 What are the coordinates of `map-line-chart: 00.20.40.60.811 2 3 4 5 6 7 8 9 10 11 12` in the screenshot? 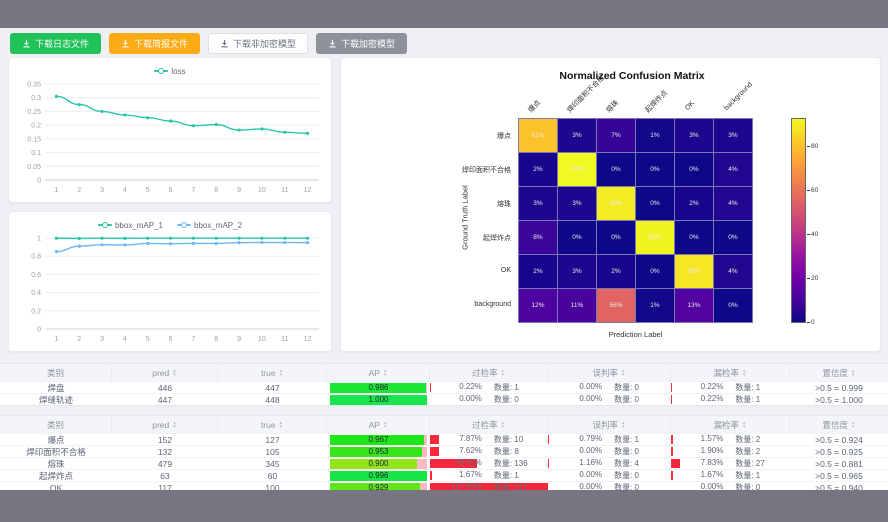 It's located at (175, 289).